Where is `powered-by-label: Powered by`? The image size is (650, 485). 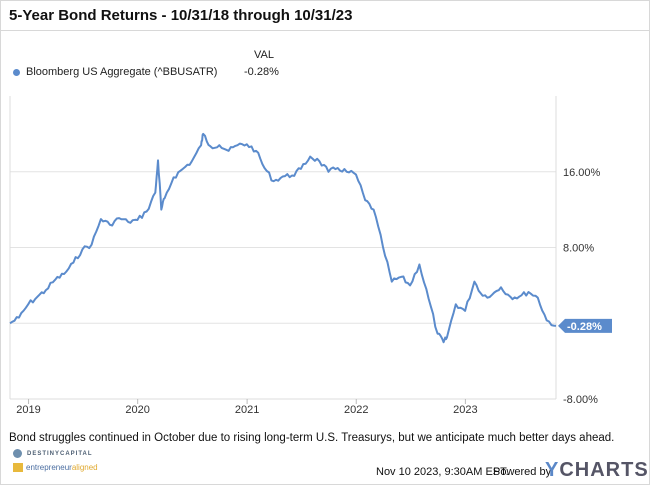 powered-by-label: Powered by is located at coordinates (522, 472).